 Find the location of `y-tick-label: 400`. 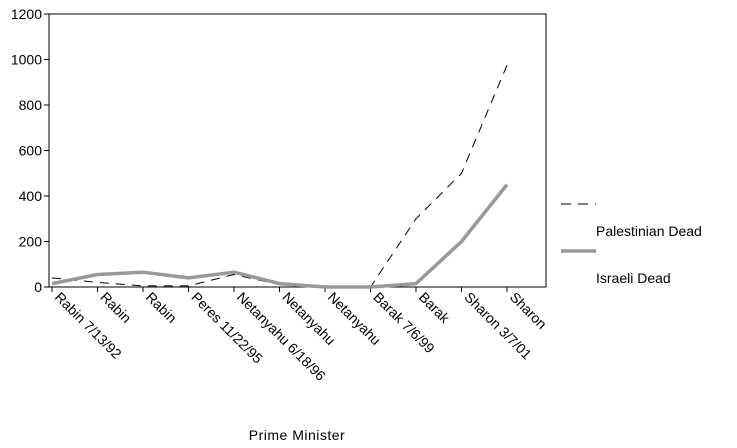

y-tick-label: 400 is located at coordinates (31, 196).